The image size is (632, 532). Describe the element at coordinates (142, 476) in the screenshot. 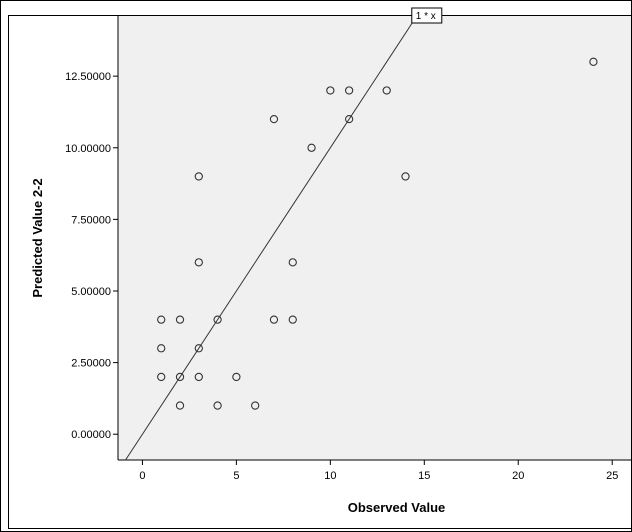

I see `x-tick-label: 0` at that location.